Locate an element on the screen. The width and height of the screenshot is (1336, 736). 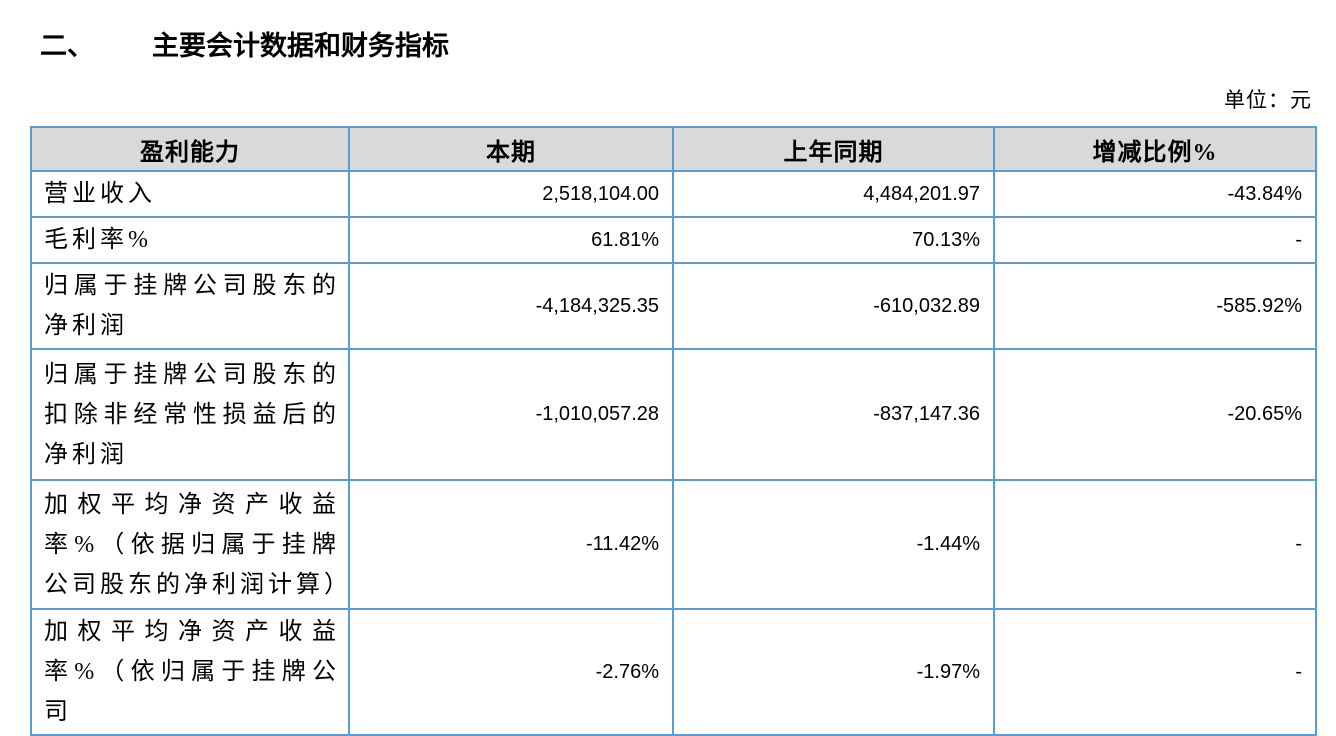
row-current-value: 2,518,104.00 is located at coordinates (511, 194).